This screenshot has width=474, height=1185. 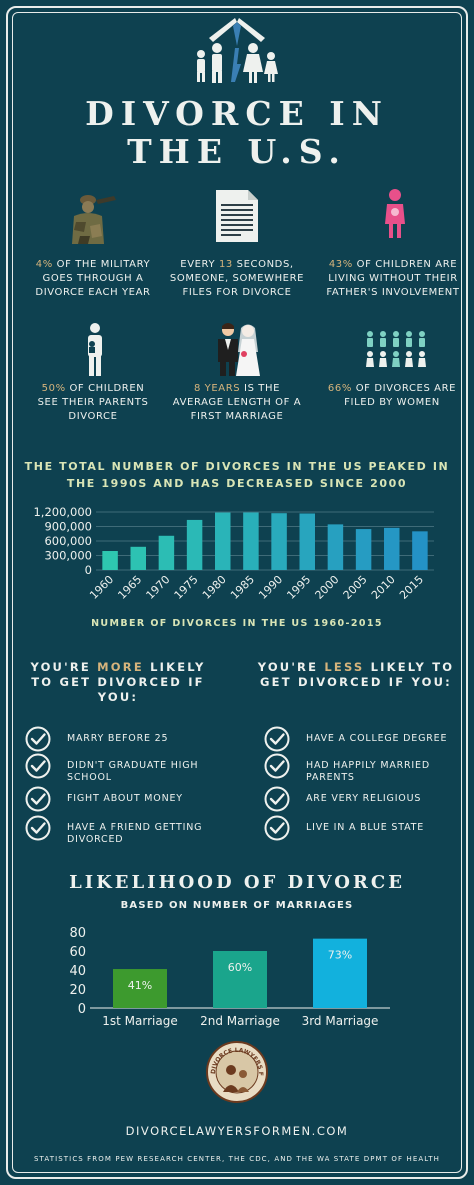 I want to click on stat-children-divorce-highlight: 50%, so click(x=53, y=388).